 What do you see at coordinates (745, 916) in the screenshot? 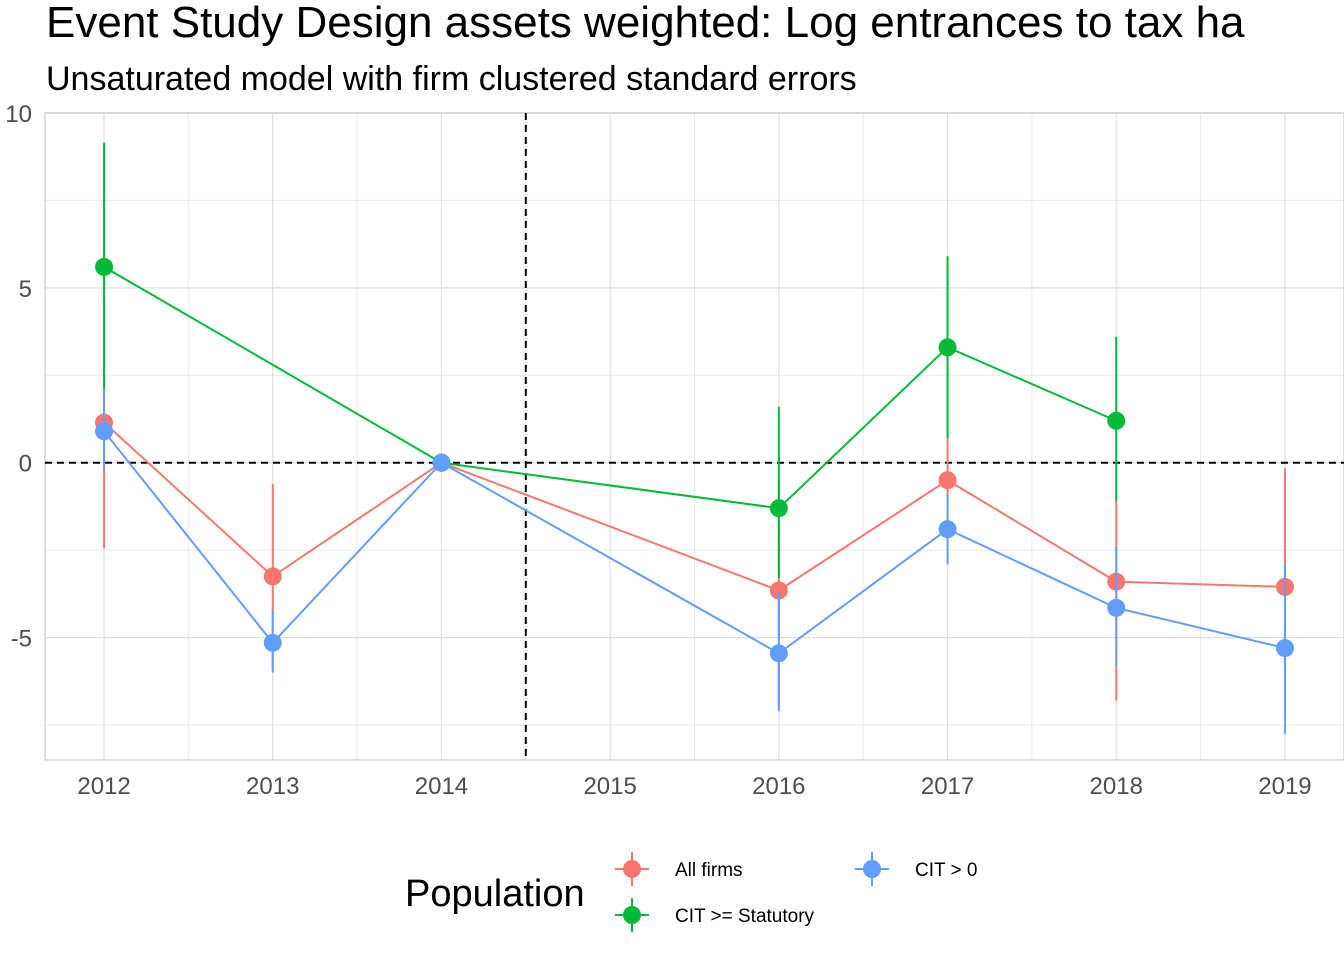
I see `legend-label: CIT >= Statutory` at bounding box center [745, 916].